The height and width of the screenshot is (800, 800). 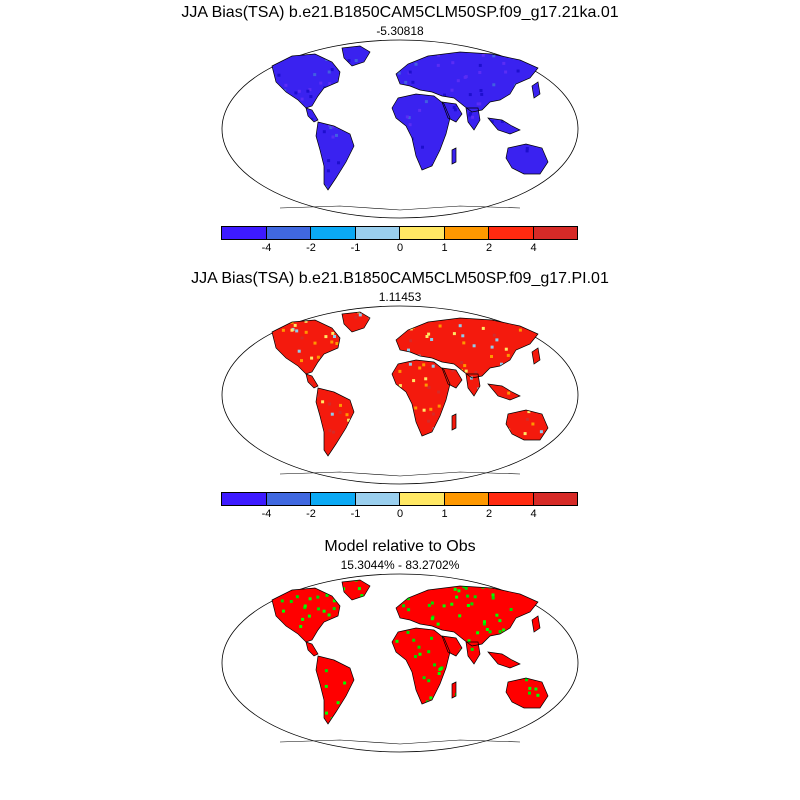 What do you see at coordinates (400, 663) in the screenshot?
I see `world-map` at bounding box center [400, 663].